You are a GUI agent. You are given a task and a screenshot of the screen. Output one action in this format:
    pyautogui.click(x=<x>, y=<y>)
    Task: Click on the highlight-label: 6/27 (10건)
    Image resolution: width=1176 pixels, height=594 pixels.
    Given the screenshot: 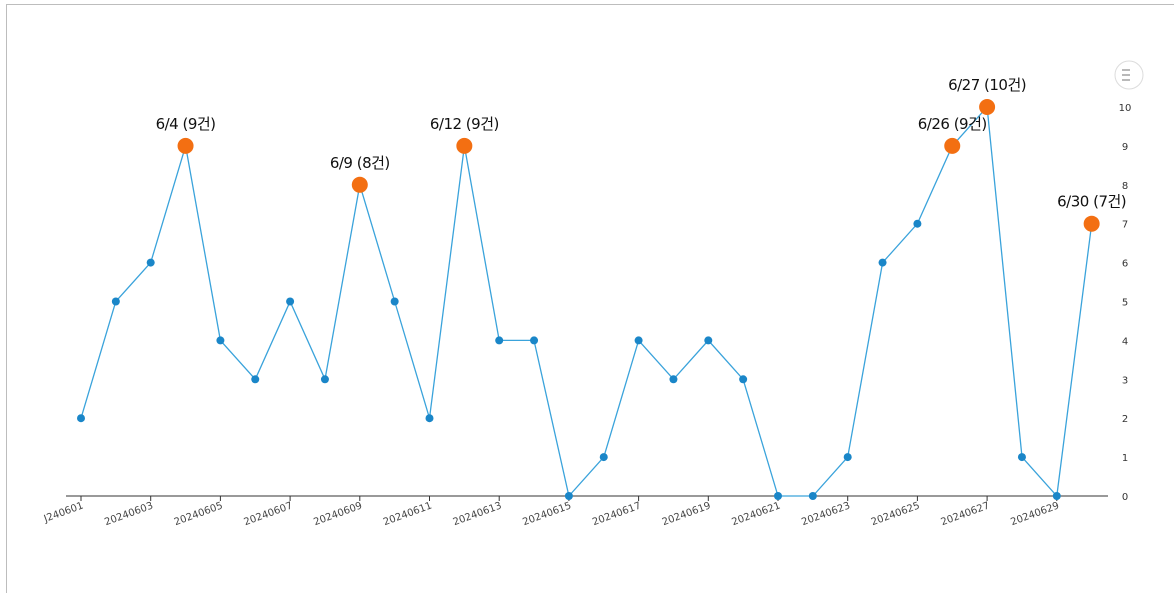 What is the action you would take?
    pyautogui.click(x=987, y=85)
    